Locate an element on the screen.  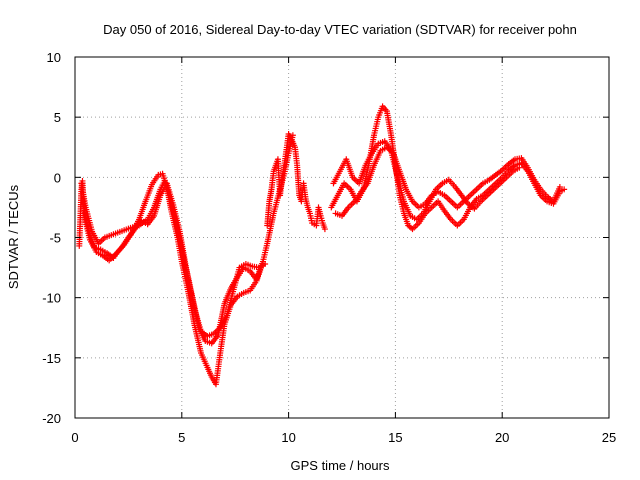
y-tick-label: 10 is located at coordinates (54, 57).